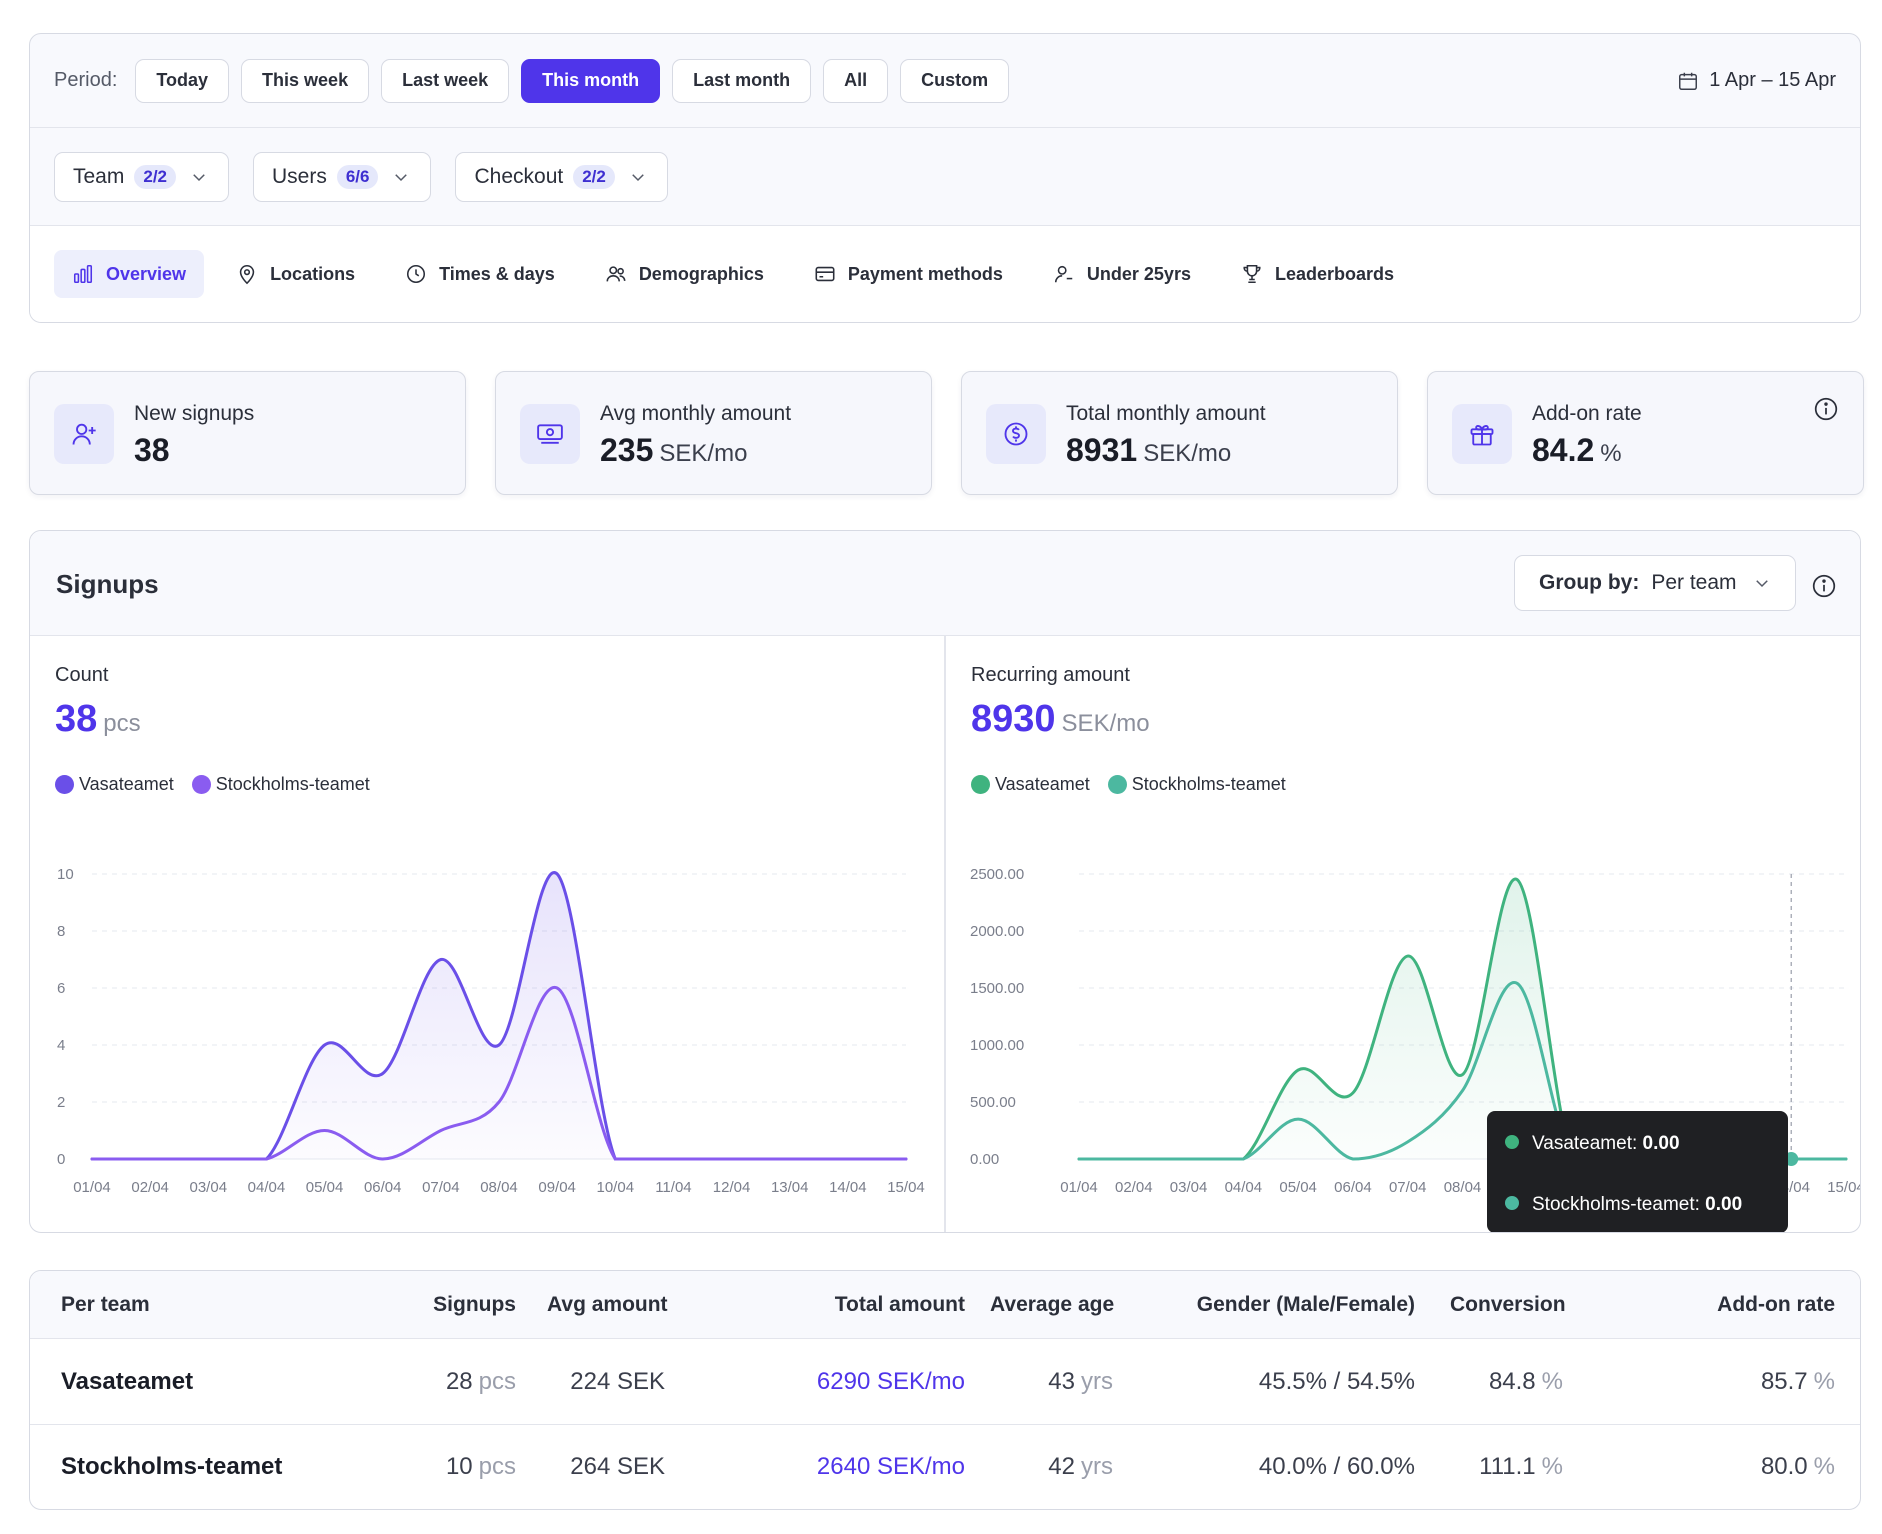  What do you see at coordinates (474, 1304) in the screenshot?
I see `header-signups: Signups` at bounding box center [474, 1304].